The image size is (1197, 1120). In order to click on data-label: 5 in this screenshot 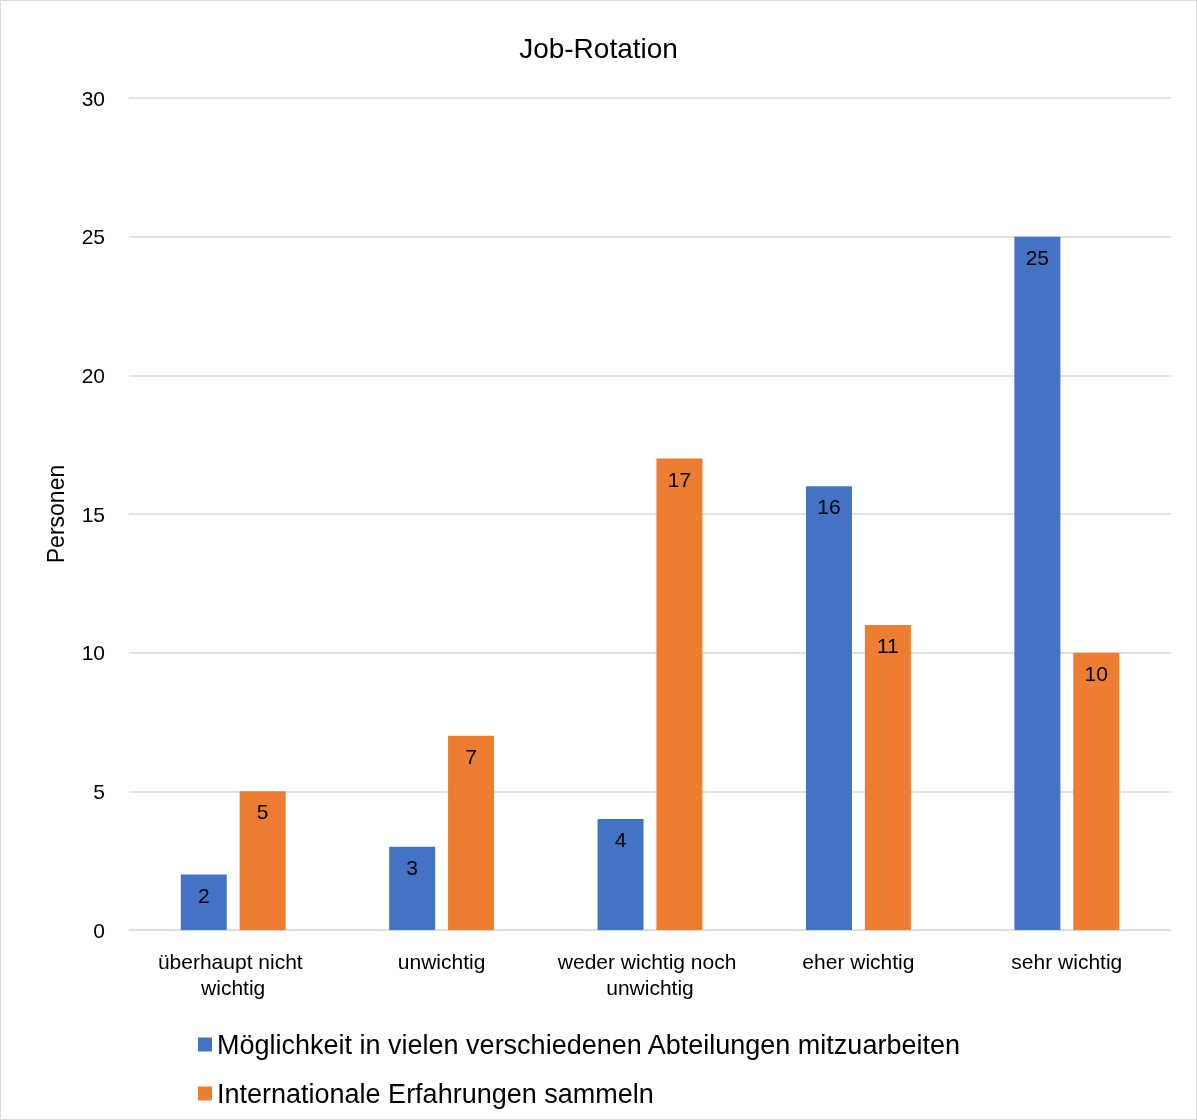, I will do `click(262, 812)`.